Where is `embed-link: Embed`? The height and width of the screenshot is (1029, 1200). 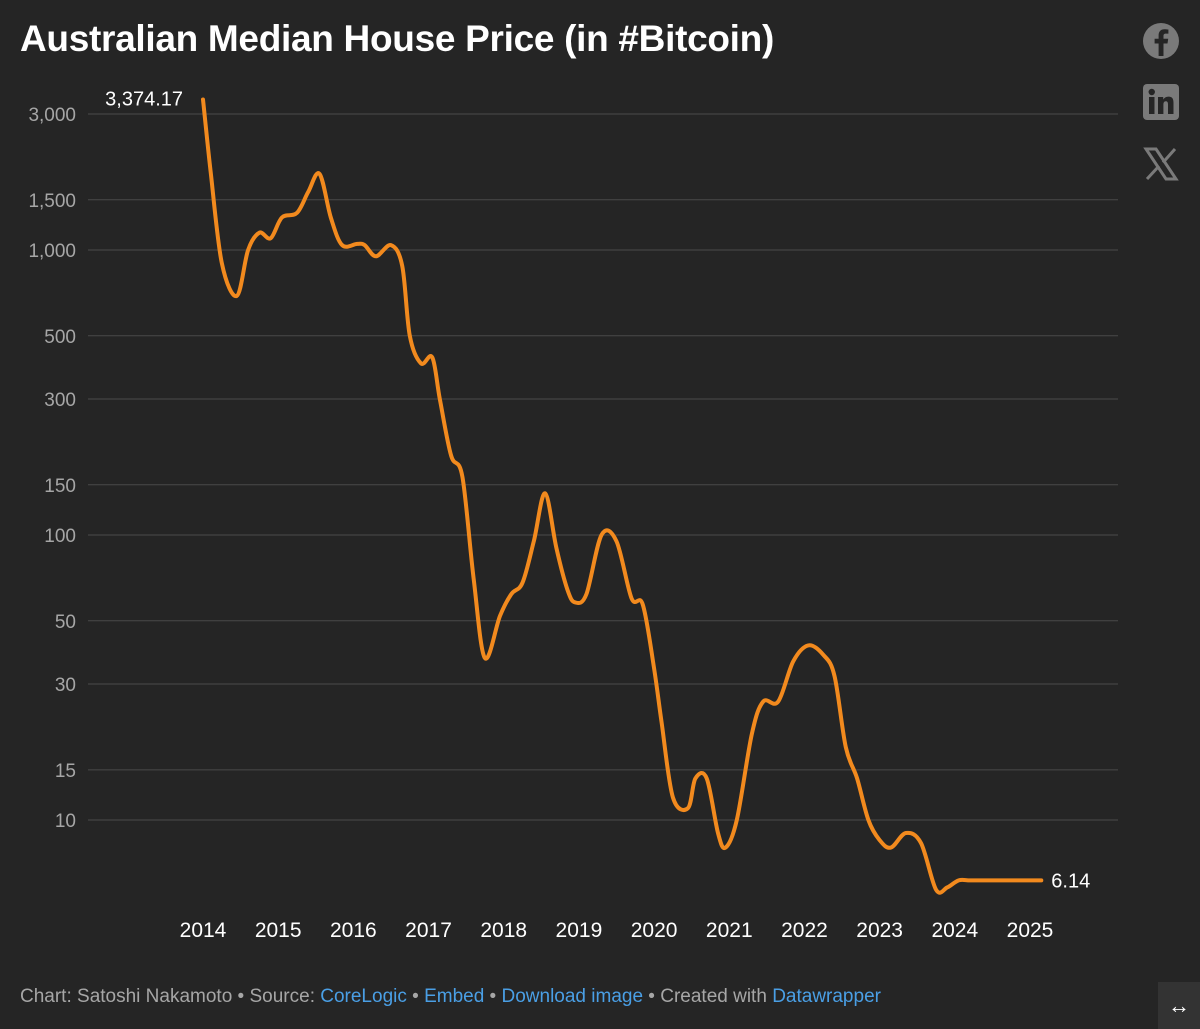
embed-link: Embed is located at coordinates (454, 996).